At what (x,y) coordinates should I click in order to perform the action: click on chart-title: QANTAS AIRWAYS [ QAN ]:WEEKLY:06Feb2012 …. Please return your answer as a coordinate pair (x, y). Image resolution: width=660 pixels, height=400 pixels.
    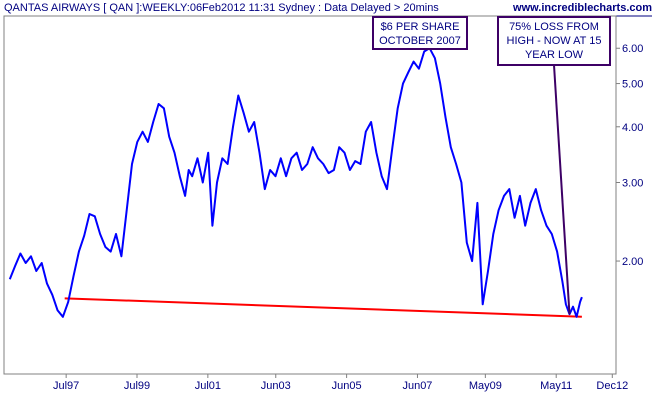
    Looking at the image, I should click on (221, 8).